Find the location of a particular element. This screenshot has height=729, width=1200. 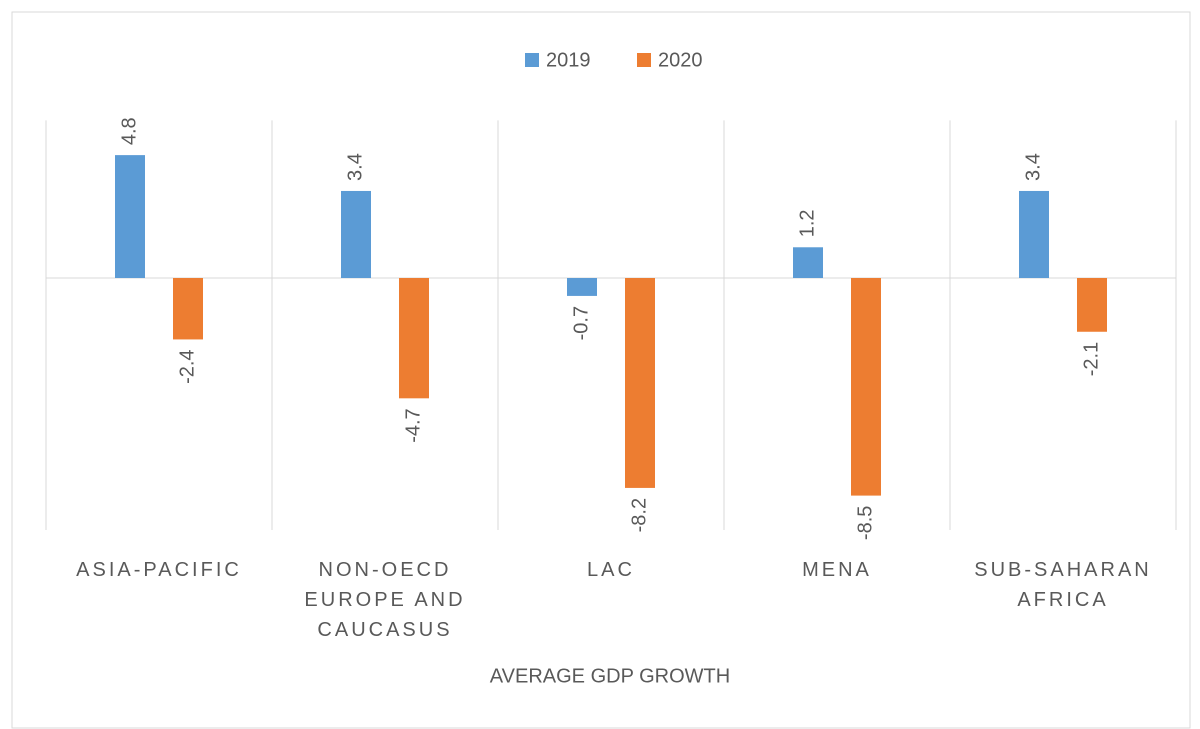

data-label: -2.1 is located at coordinates (1091, 359).